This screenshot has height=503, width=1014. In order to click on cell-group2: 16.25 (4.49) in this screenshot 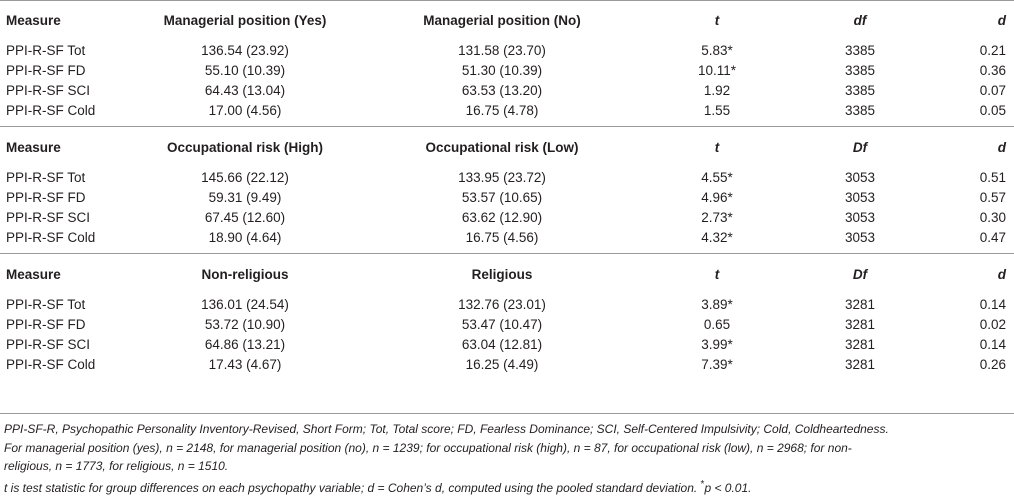, I will do `click(502, 364)`.